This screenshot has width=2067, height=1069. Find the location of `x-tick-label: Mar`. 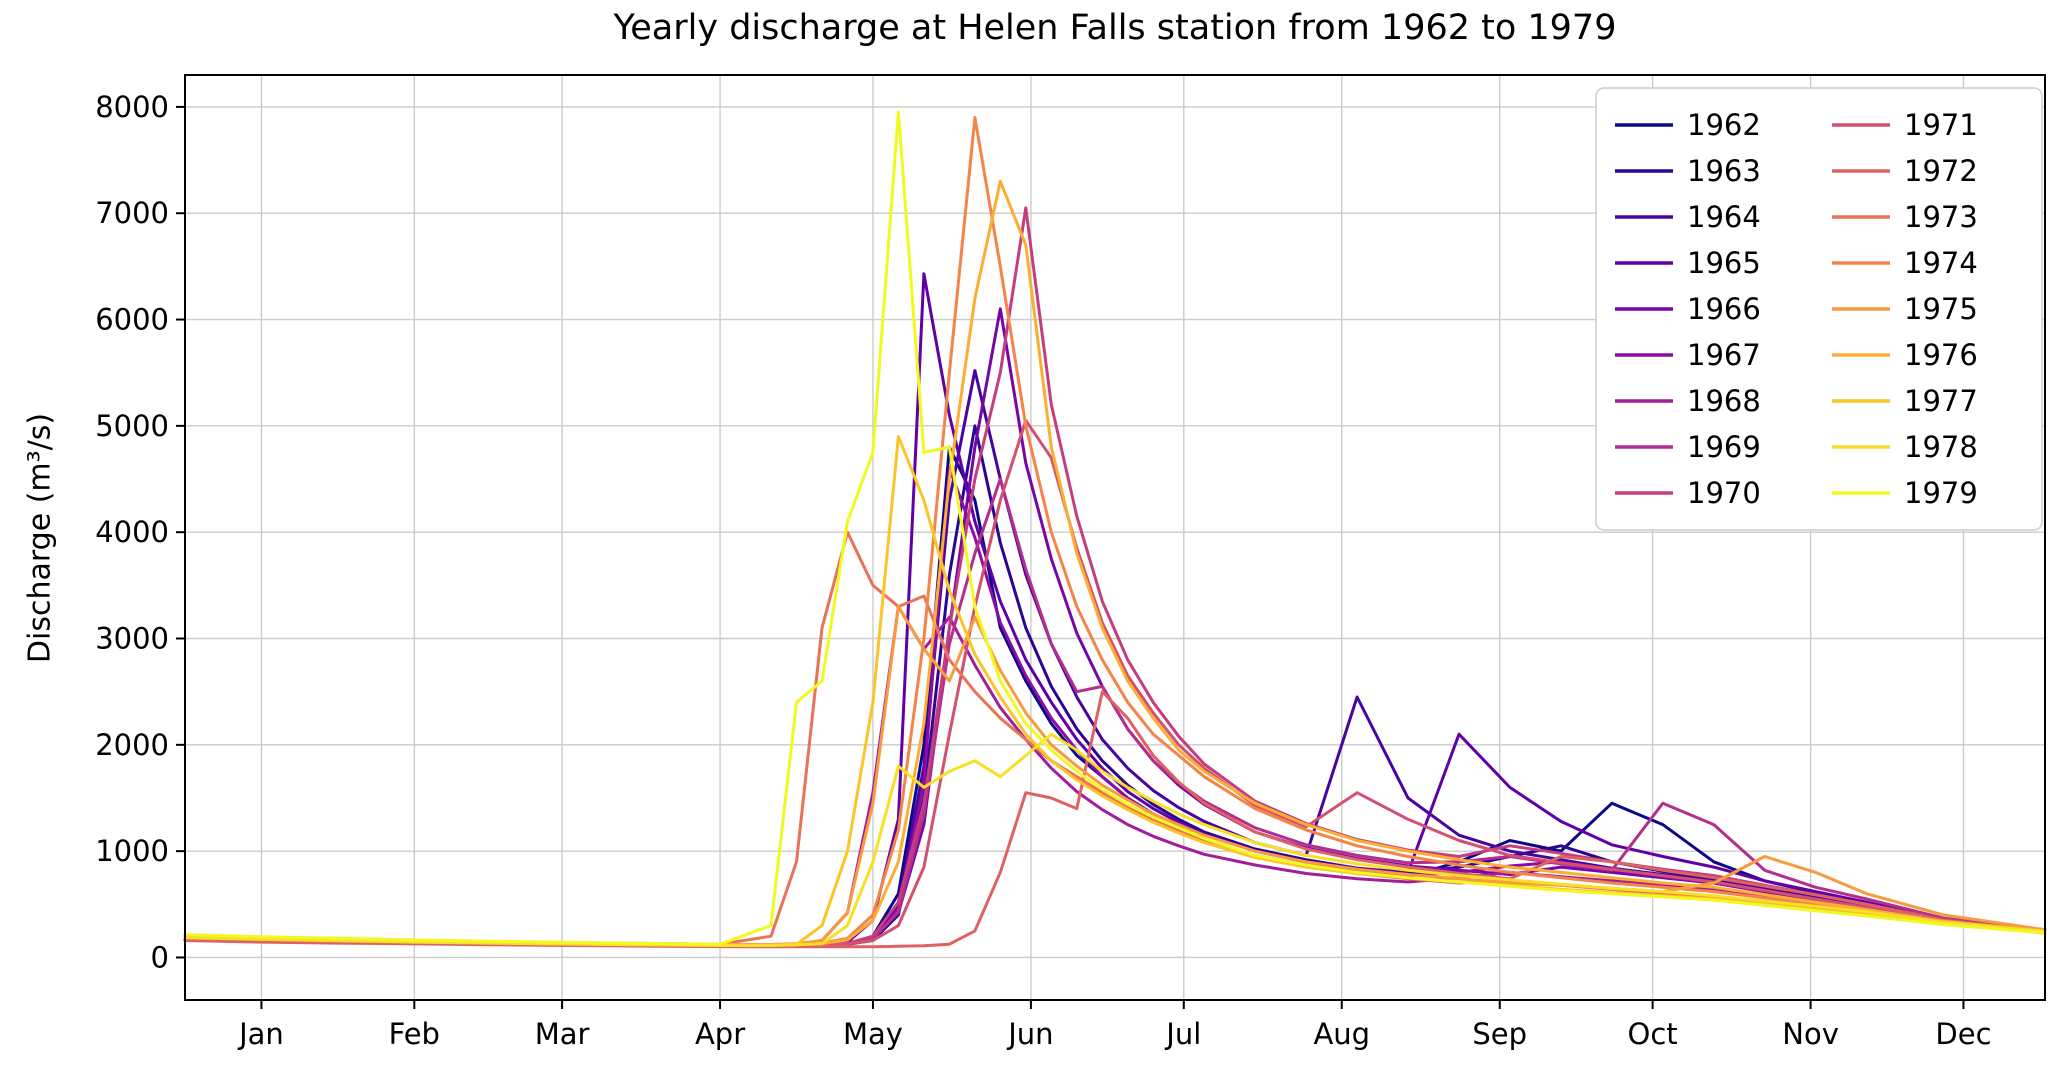

x-tick-label: Mar is located at coordinates (562, 1034).